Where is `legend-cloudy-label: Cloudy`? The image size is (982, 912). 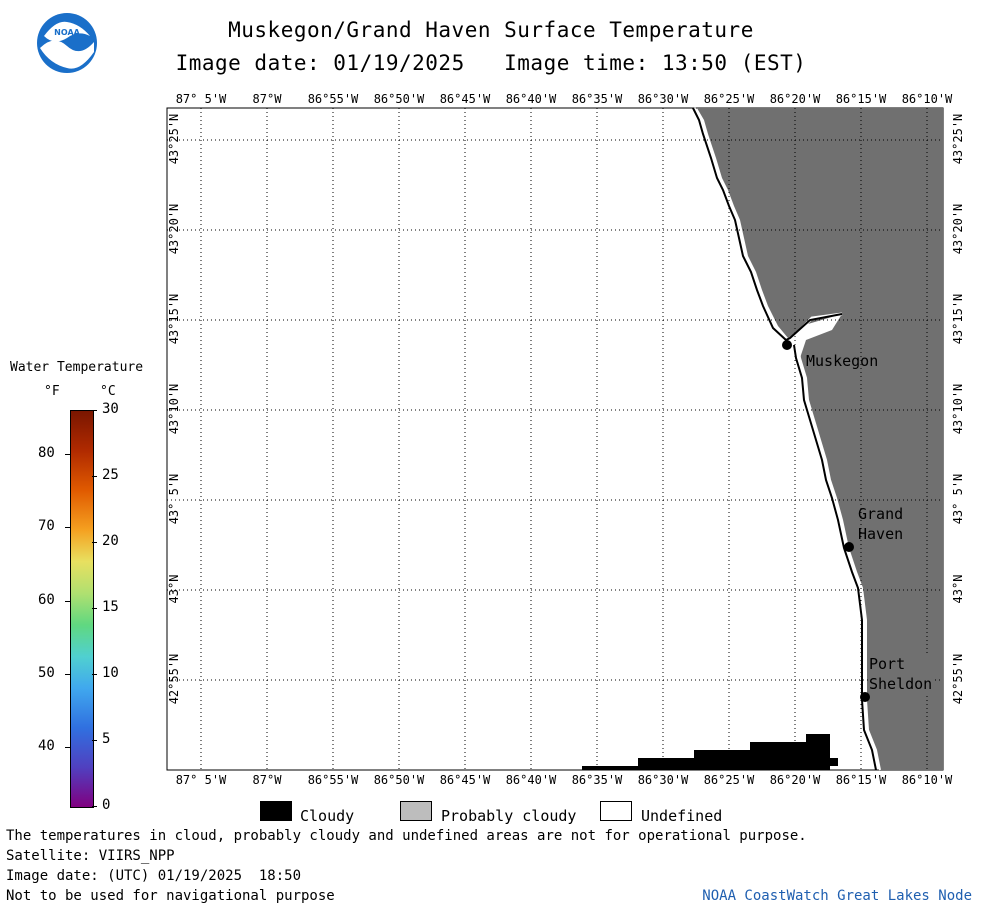 legend-cloudy-label: Cloudy is located at coordinates (327, 816).